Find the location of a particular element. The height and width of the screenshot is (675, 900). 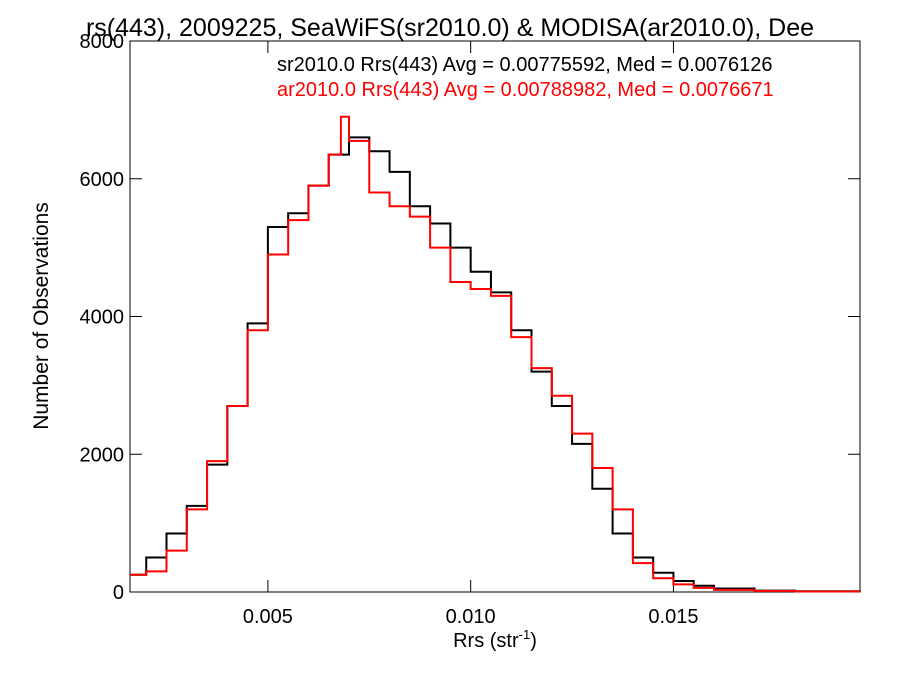

y-tick-label: 6000 is located at coordinates (102, 180).